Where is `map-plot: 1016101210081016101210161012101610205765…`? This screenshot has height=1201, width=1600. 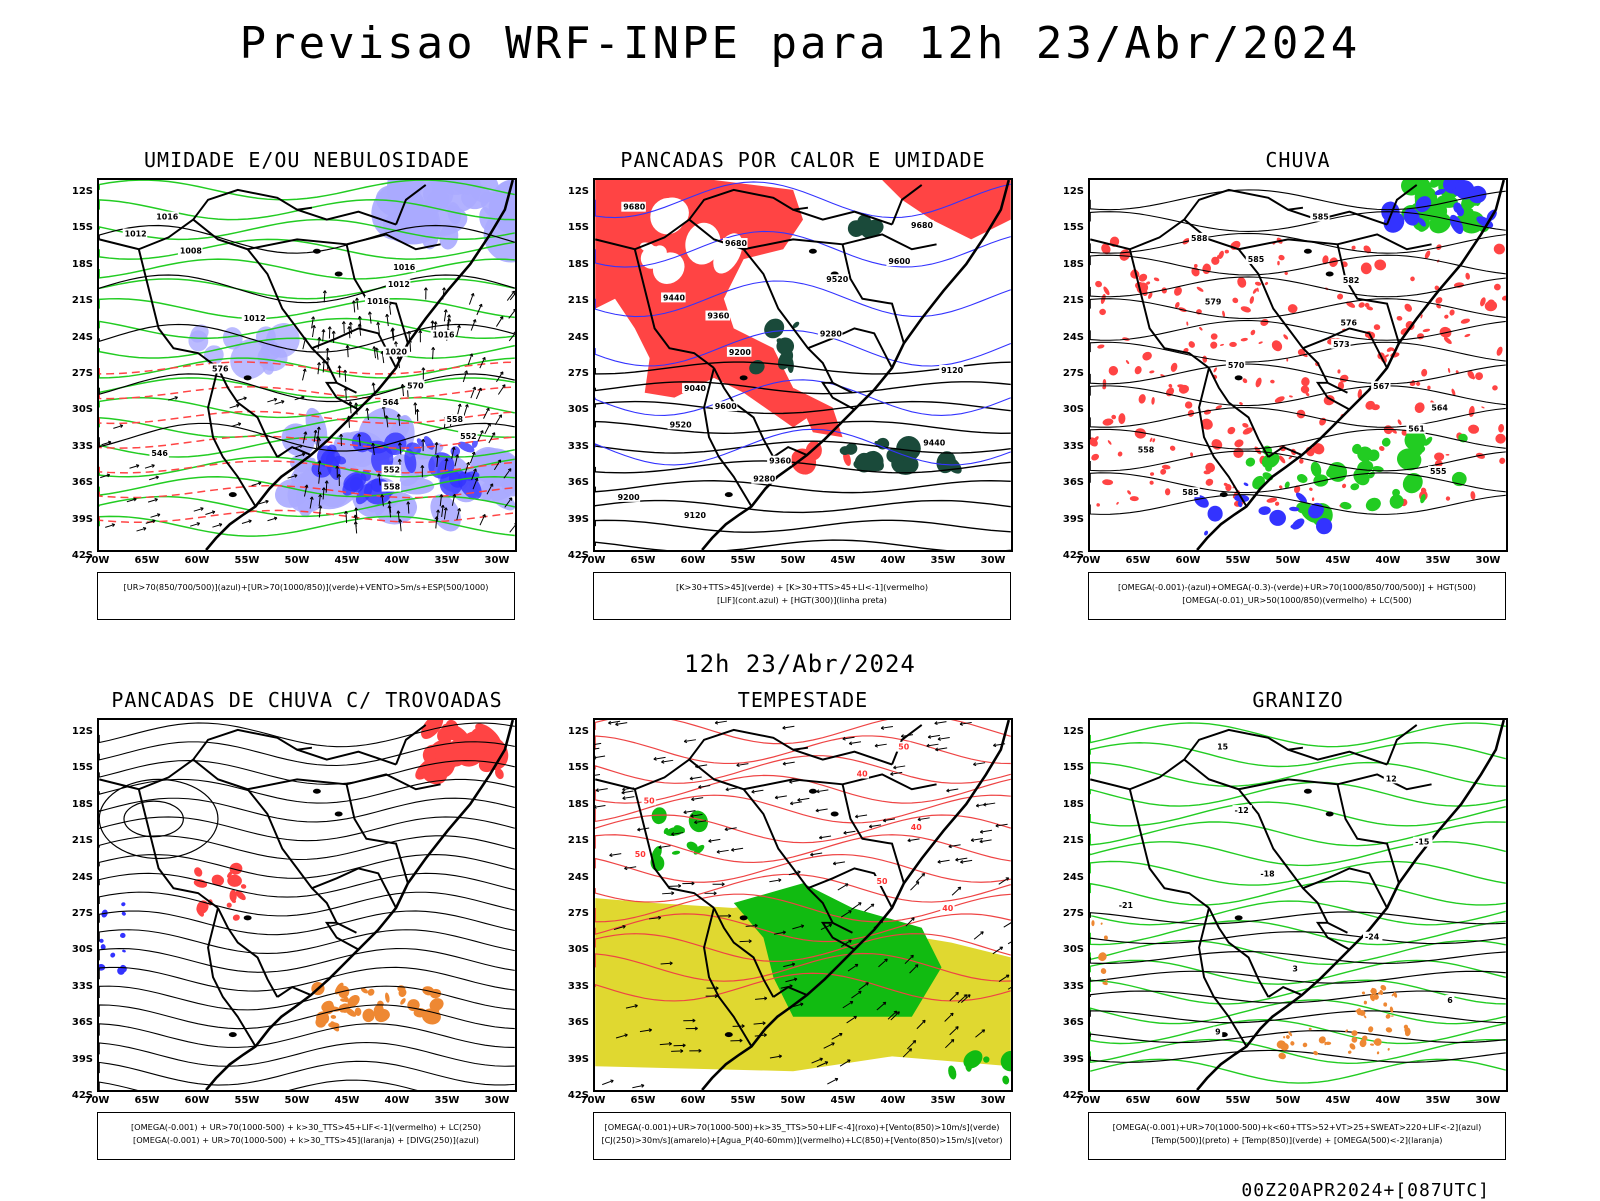 map-plot: 1016101210081016101210161012101610205765… is located at coordinates (307, 365).